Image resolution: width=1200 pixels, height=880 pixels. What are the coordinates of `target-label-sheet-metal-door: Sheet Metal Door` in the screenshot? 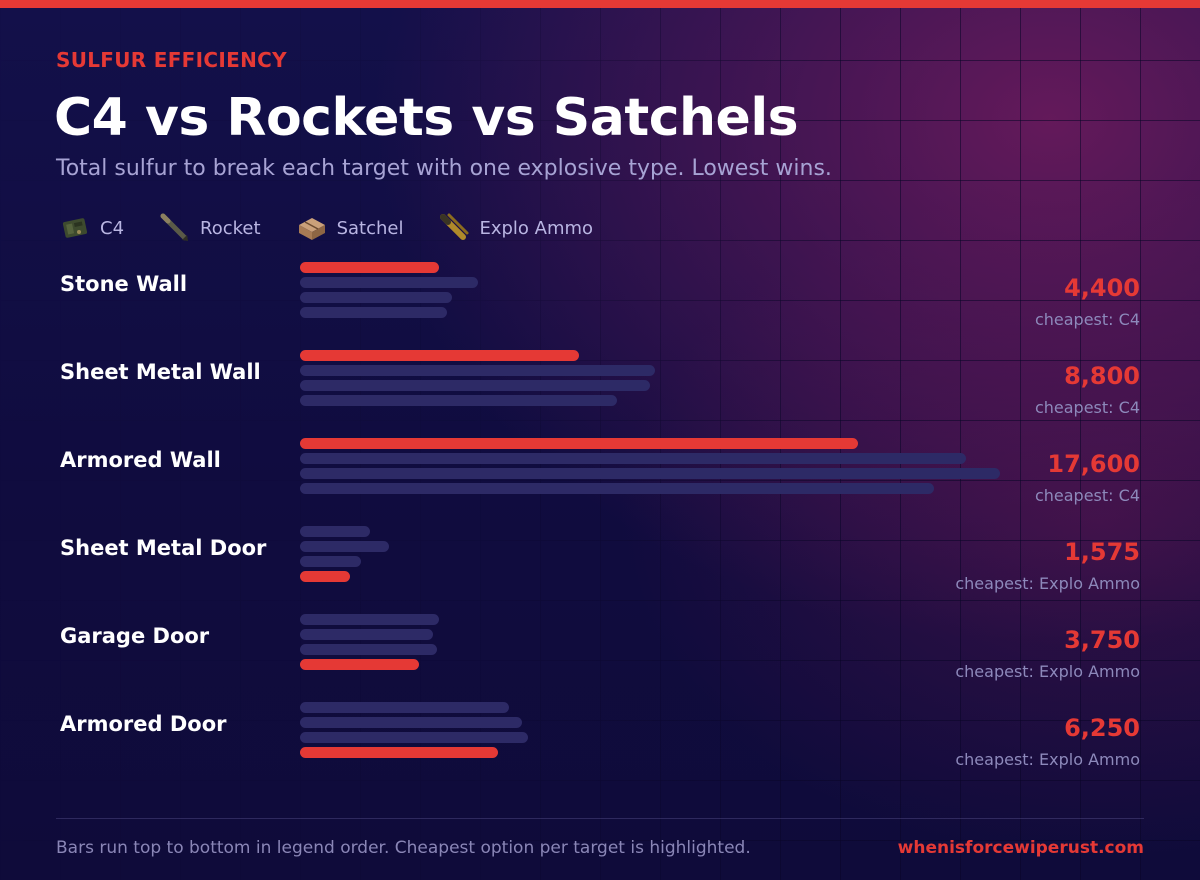 It's located at (163, 548).